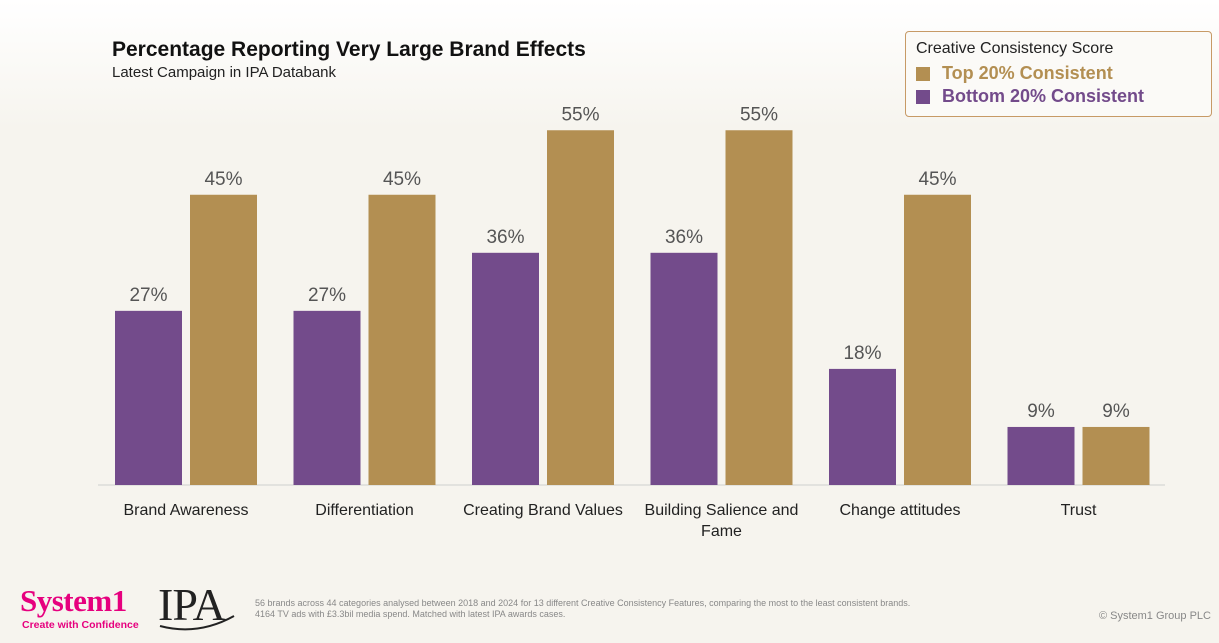 This screenshot has width=1219, height=643. I want to click on x-tick-label-2: Creating Brand Values, so click(543, 510).